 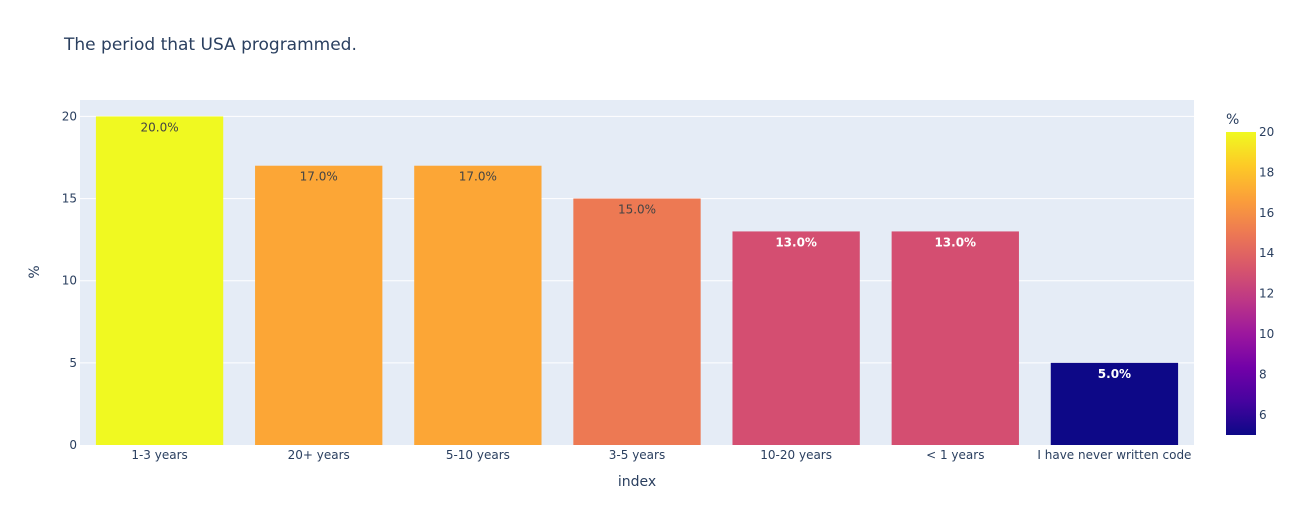 I want to click on chart-title: The period that USA programmed., so click(x=210, y=45).